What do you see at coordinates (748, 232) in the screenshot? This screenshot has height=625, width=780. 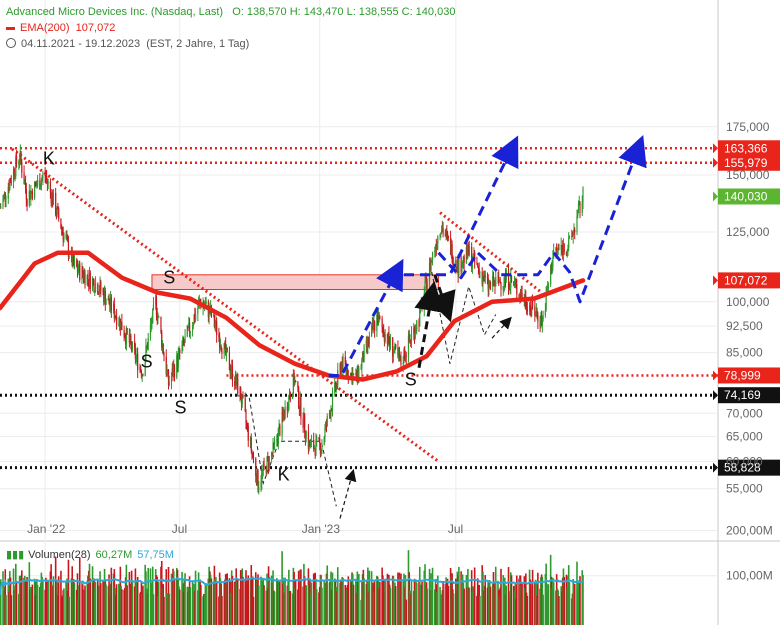 I see `y-tick-label: 125,000` at bounding box center [748, 232].